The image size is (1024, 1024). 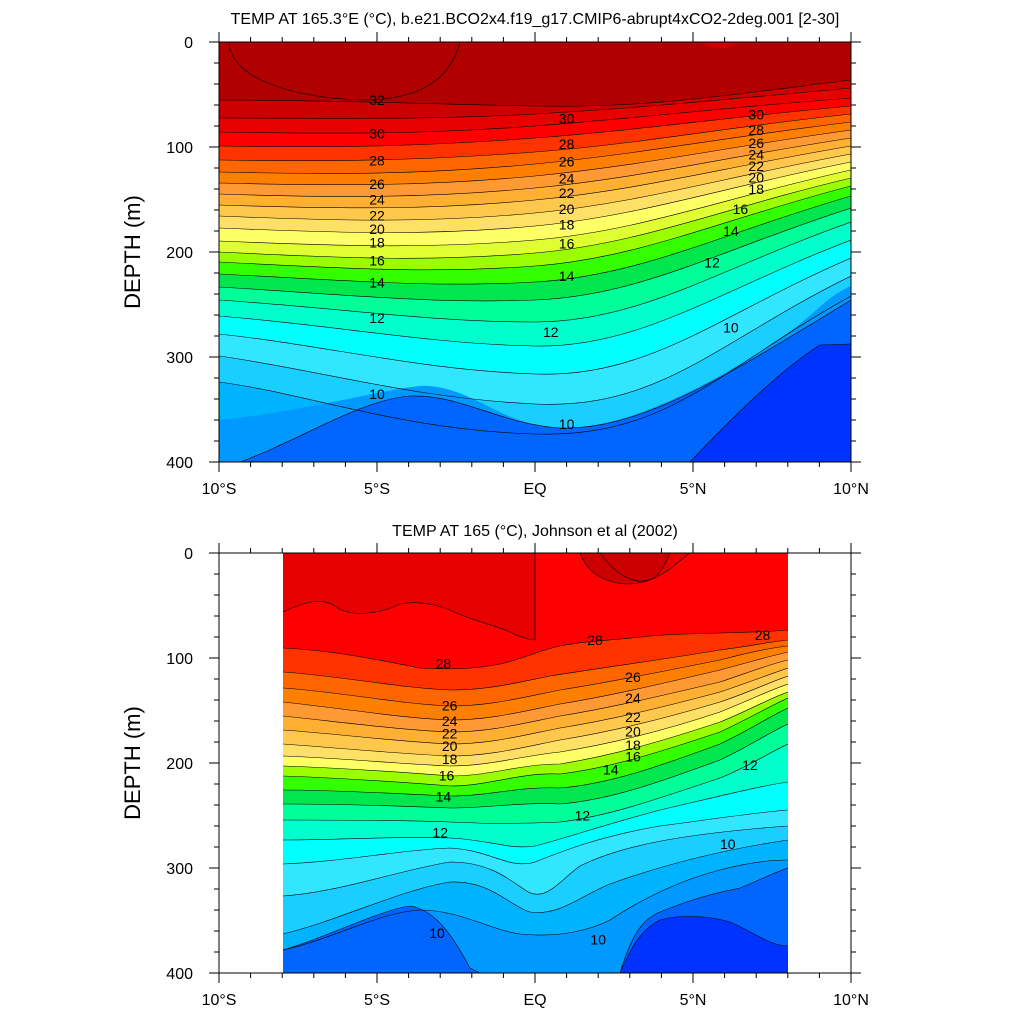 I want to click on band-warm-top-right, so click(x=720, y=45).